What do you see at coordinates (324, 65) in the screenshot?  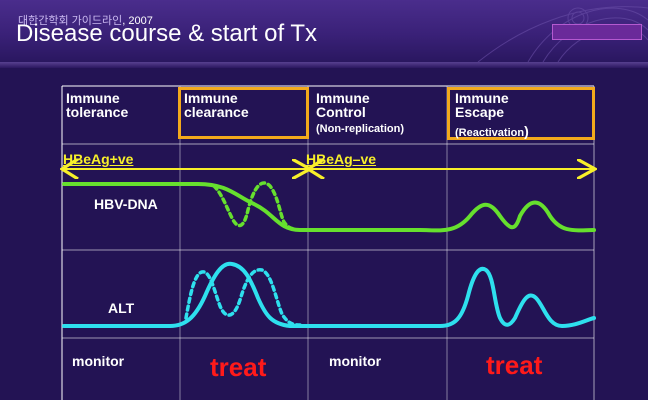 I see `header-divider-band` at bounding box center [324, 65].